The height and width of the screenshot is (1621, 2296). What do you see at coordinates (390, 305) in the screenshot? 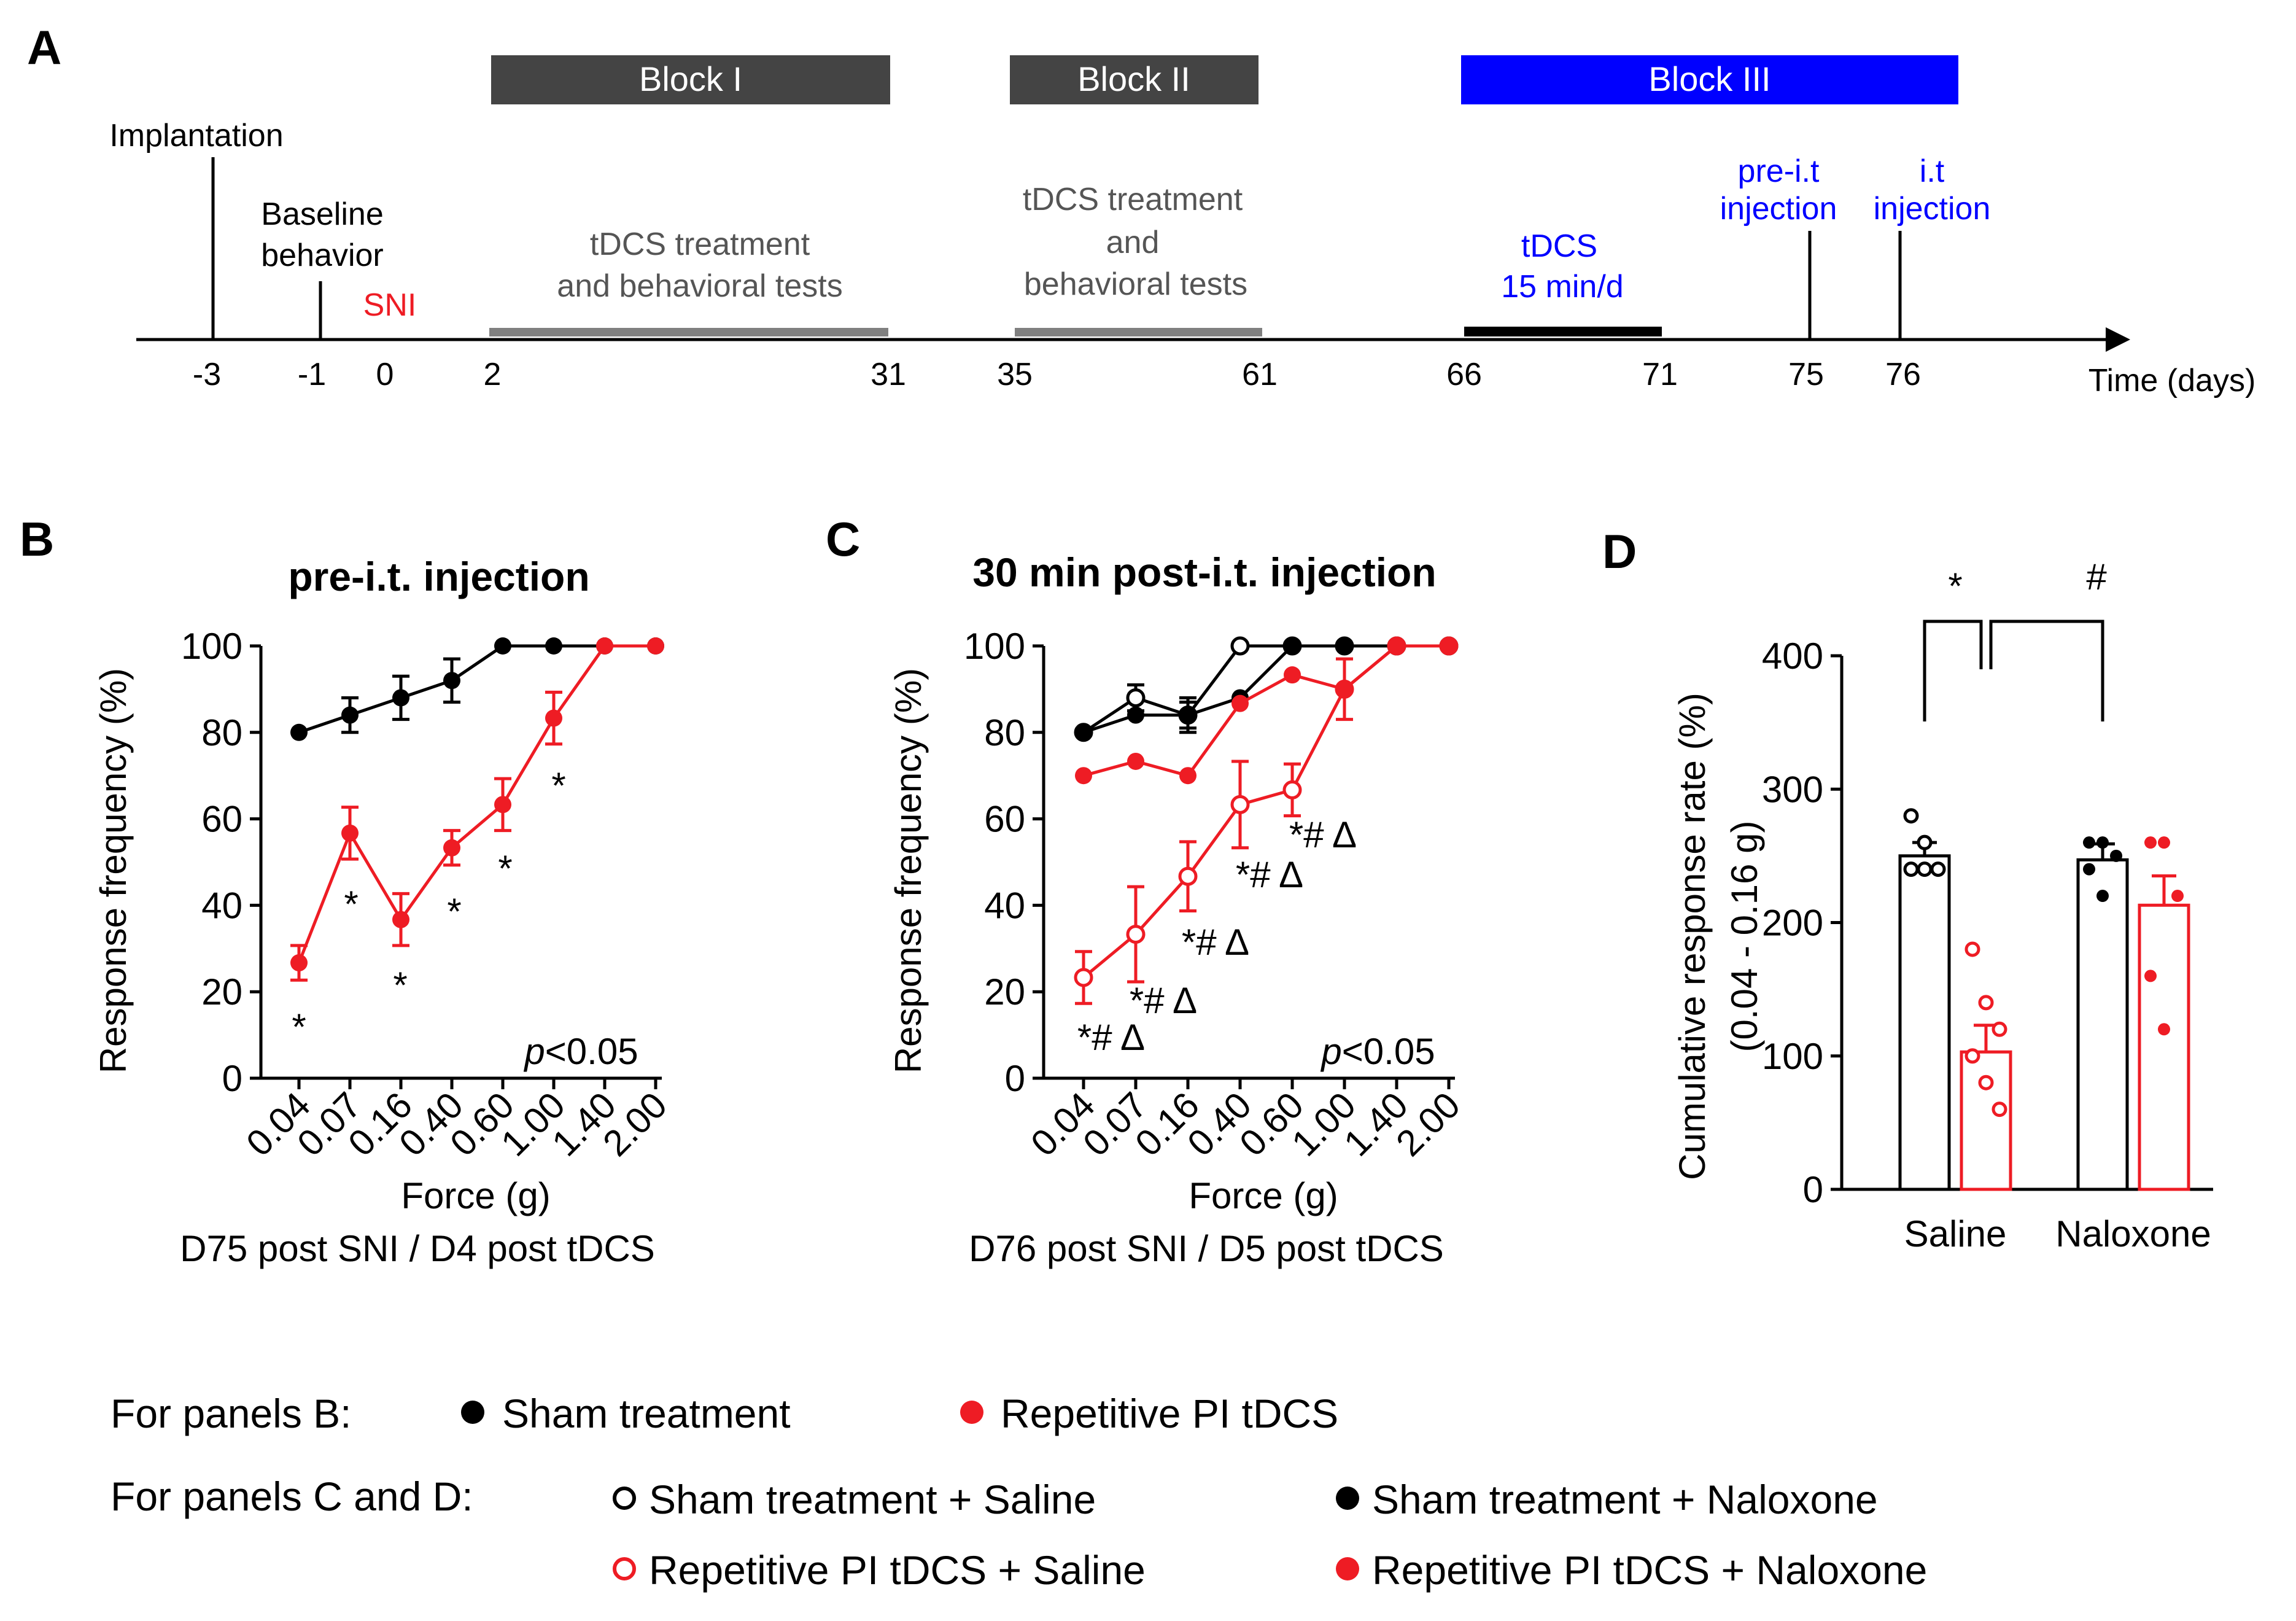
I see `sni-label: SNI` at bounding box center [390, 305].